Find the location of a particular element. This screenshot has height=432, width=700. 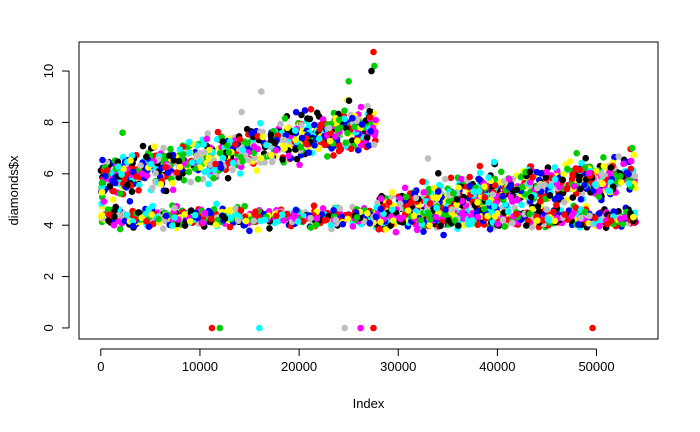

x-tick-label: 20000 is located at coordinates (299, 366).